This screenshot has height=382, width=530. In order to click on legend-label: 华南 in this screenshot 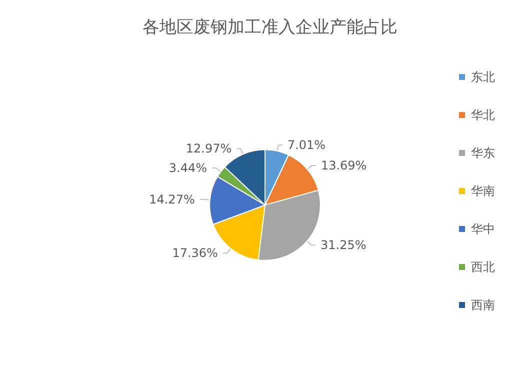, I will do `click(483, 191)`.